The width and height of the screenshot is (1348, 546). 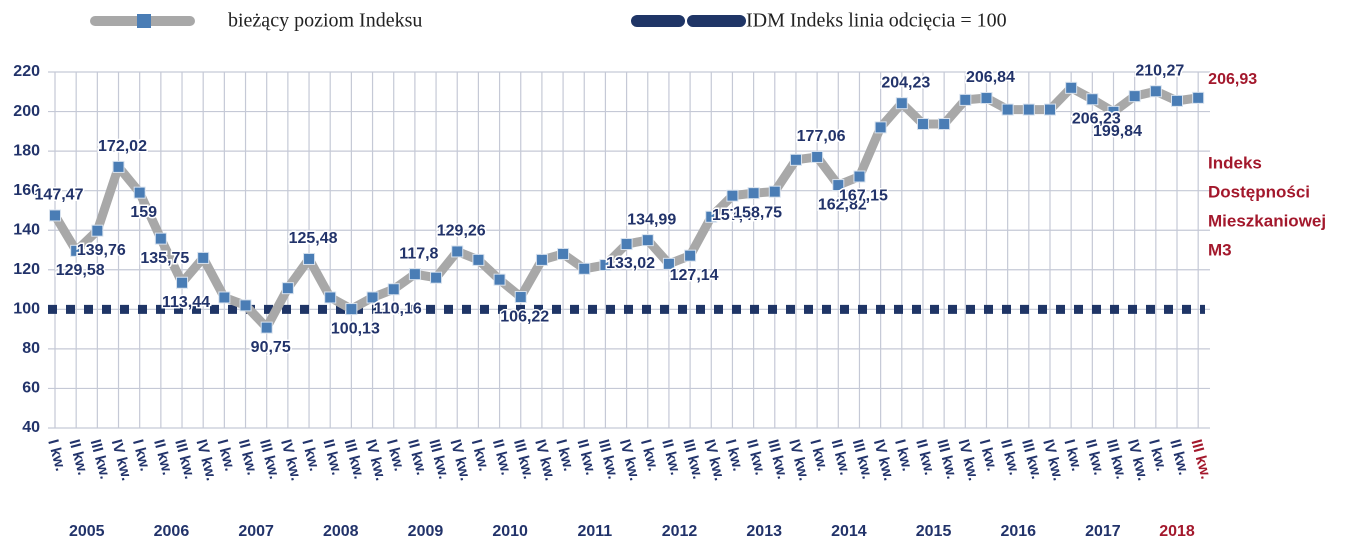 What do you see at coordinates (26, 269) in the screenshot?
I see `y-tick-label: 120` at bounding box center [26, 269].